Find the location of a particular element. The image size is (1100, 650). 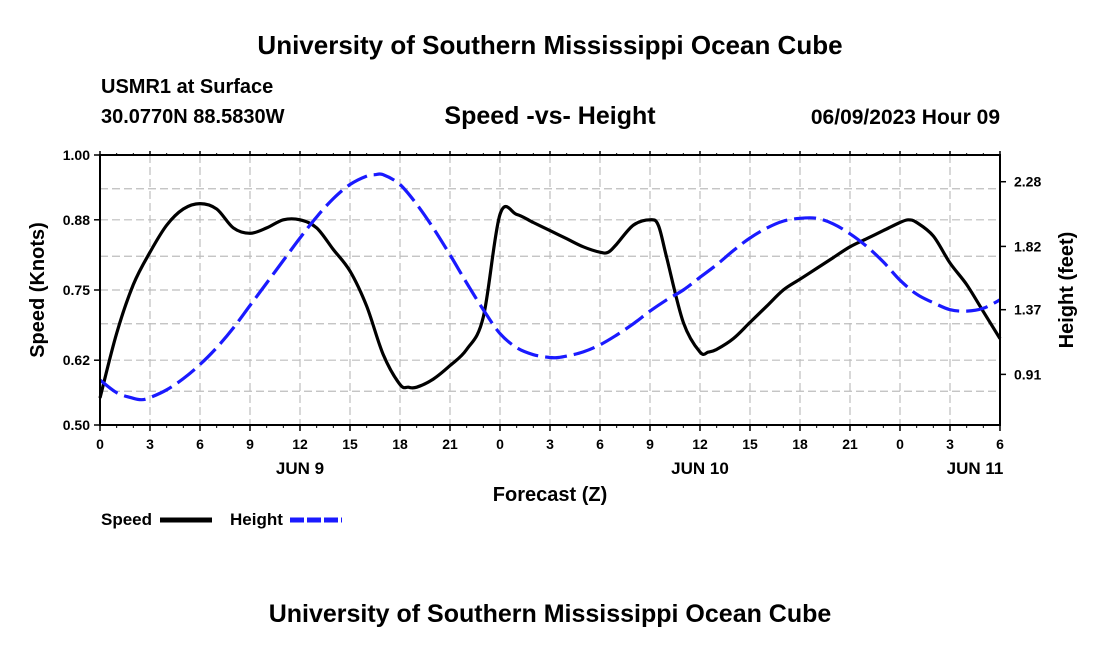

y-left-tick-label: 1.00 is located at coordinates (76, 155).